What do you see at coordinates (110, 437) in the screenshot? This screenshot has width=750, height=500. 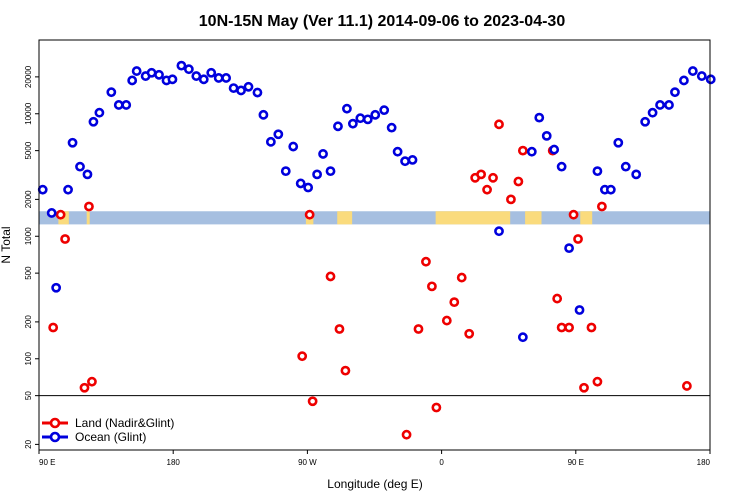 I see `legend-ocean-label: Ocean (Glint)` at bounding box center [110, 437].